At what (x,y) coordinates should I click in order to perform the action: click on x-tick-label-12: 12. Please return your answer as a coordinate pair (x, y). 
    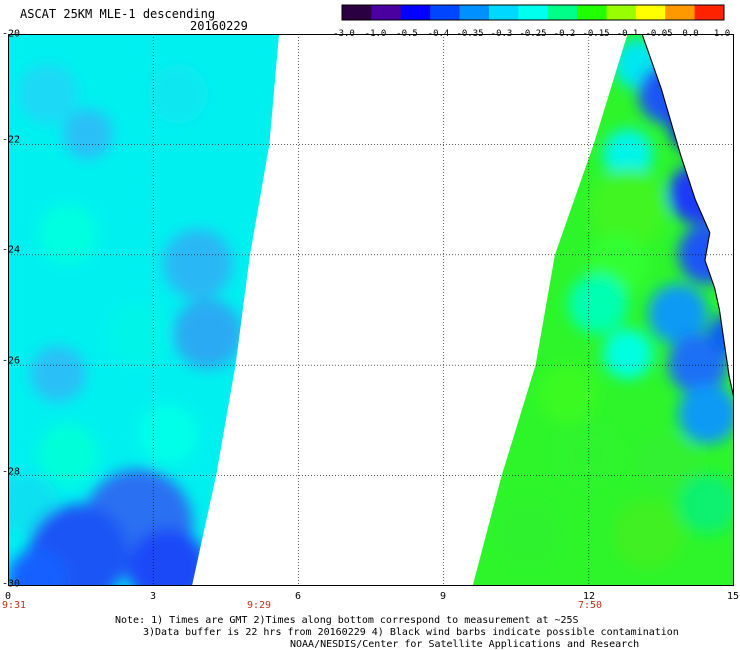
    Looking at the image, I should click on (589, 596).